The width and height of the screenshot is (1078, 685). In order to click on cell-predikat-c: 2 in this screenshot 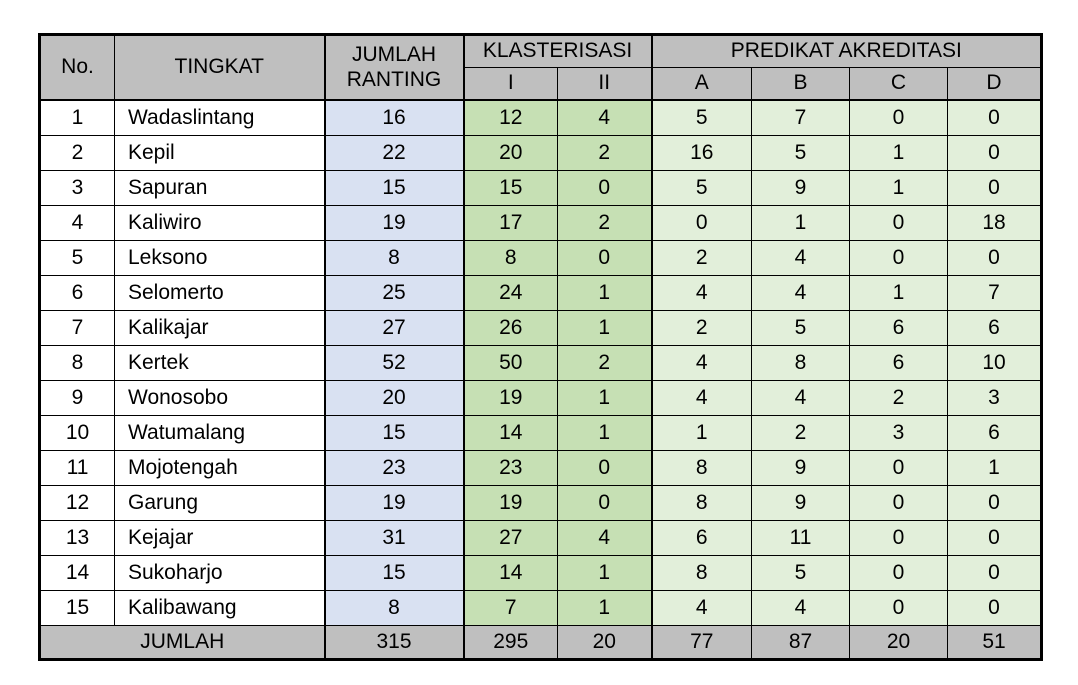, I will do `click(899, 397)`.